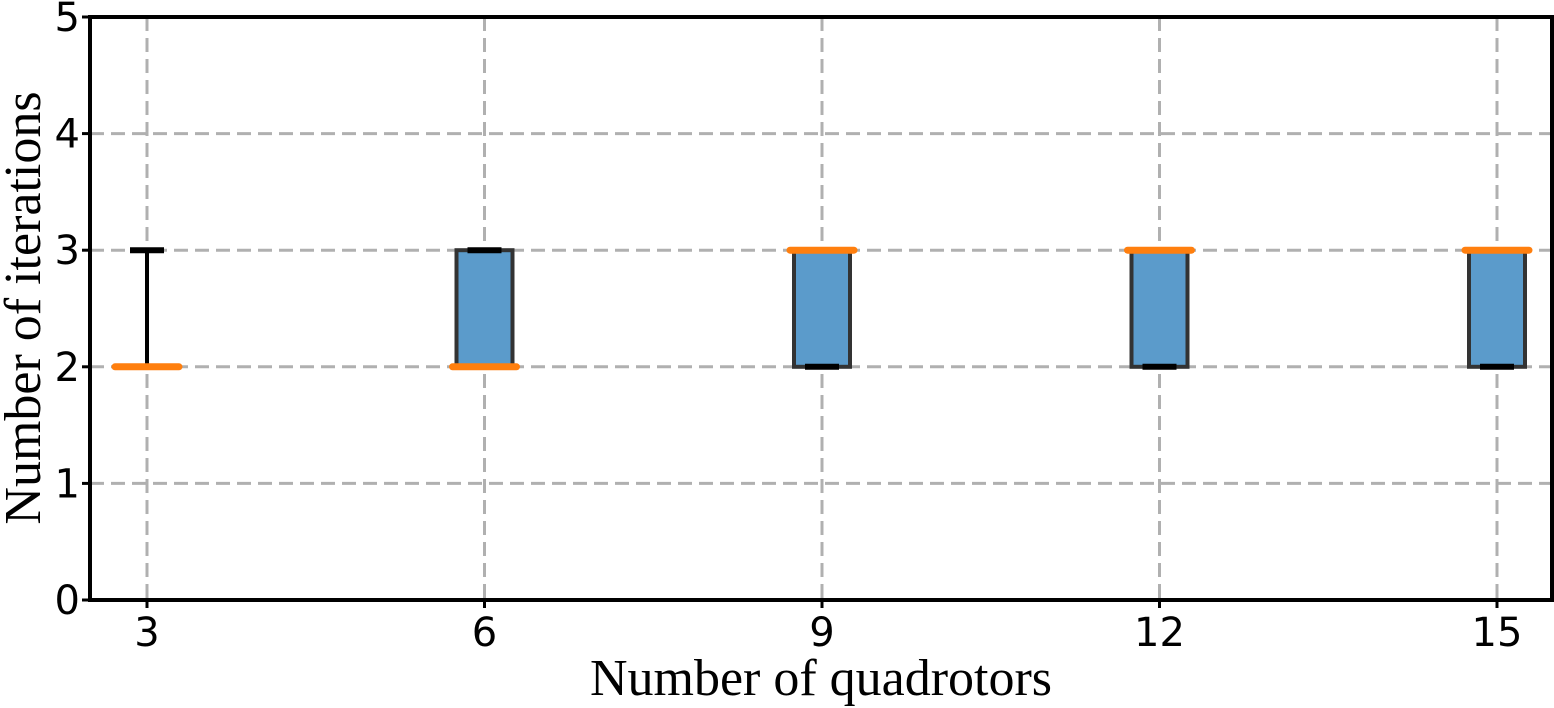 Image resolution: width=1554 pixels, height=708 pixels. I want to click on y-tick-label: 1, so click(67, 484).